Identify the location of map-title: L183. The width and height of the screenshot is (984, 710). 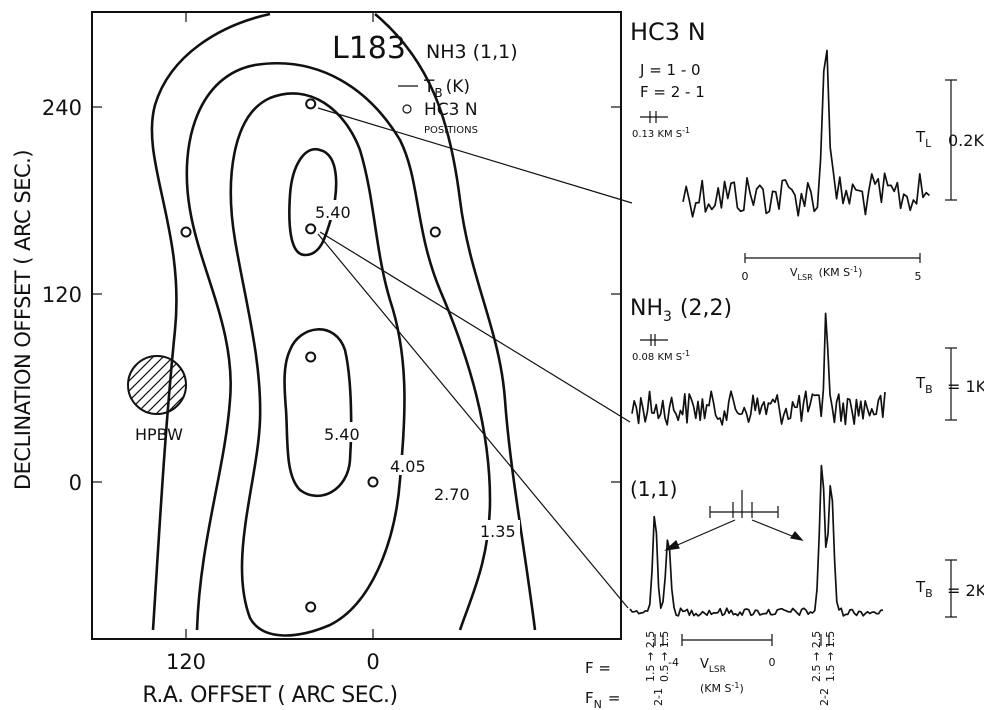
(369, 48).